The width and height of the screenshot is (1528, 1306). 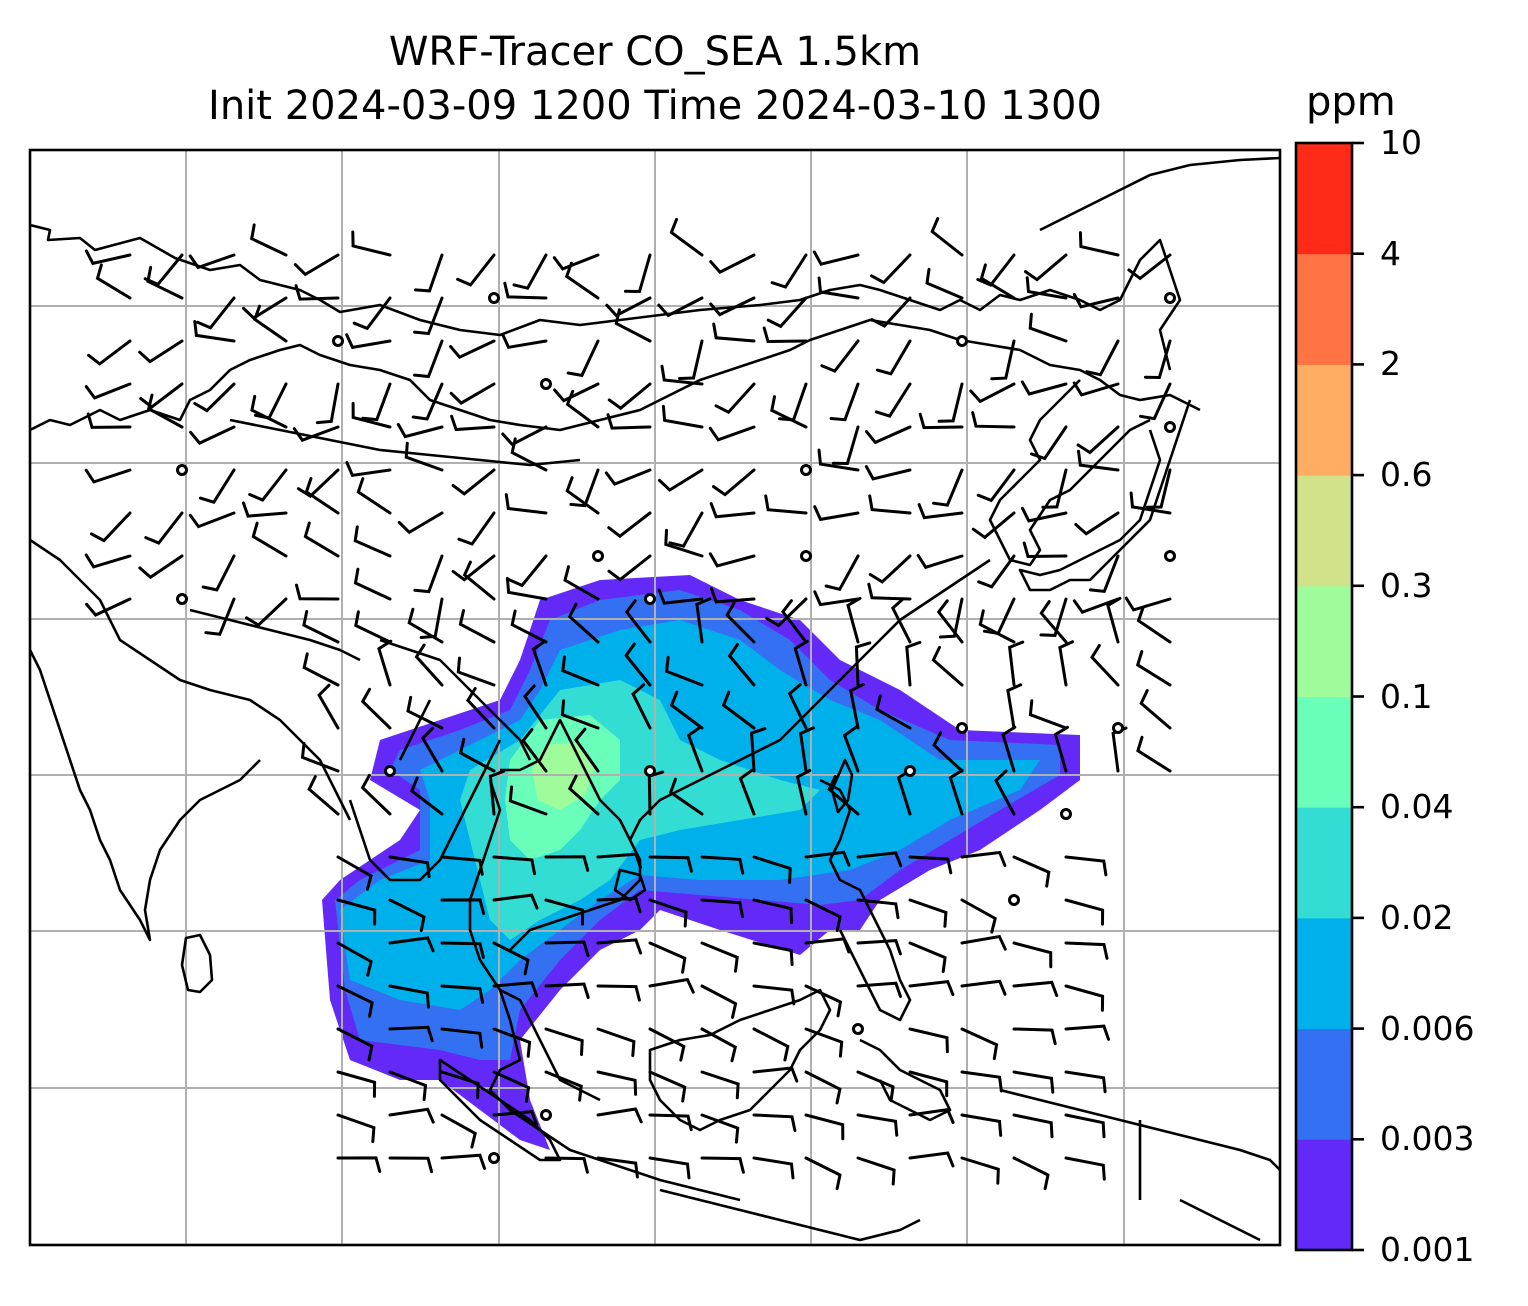 What do you see at coordinates (1417, 917) in the screenshot?
I see `colorbar-tick-label: 0.02` at bounding box center [1417, 917].